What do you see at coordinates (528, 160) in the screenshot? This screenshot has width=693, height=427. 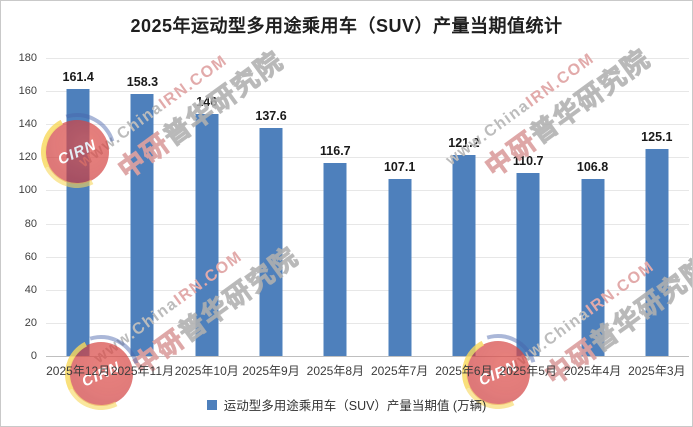 I see `bar-value-label: 110.7` at bounding box center [528, 160].